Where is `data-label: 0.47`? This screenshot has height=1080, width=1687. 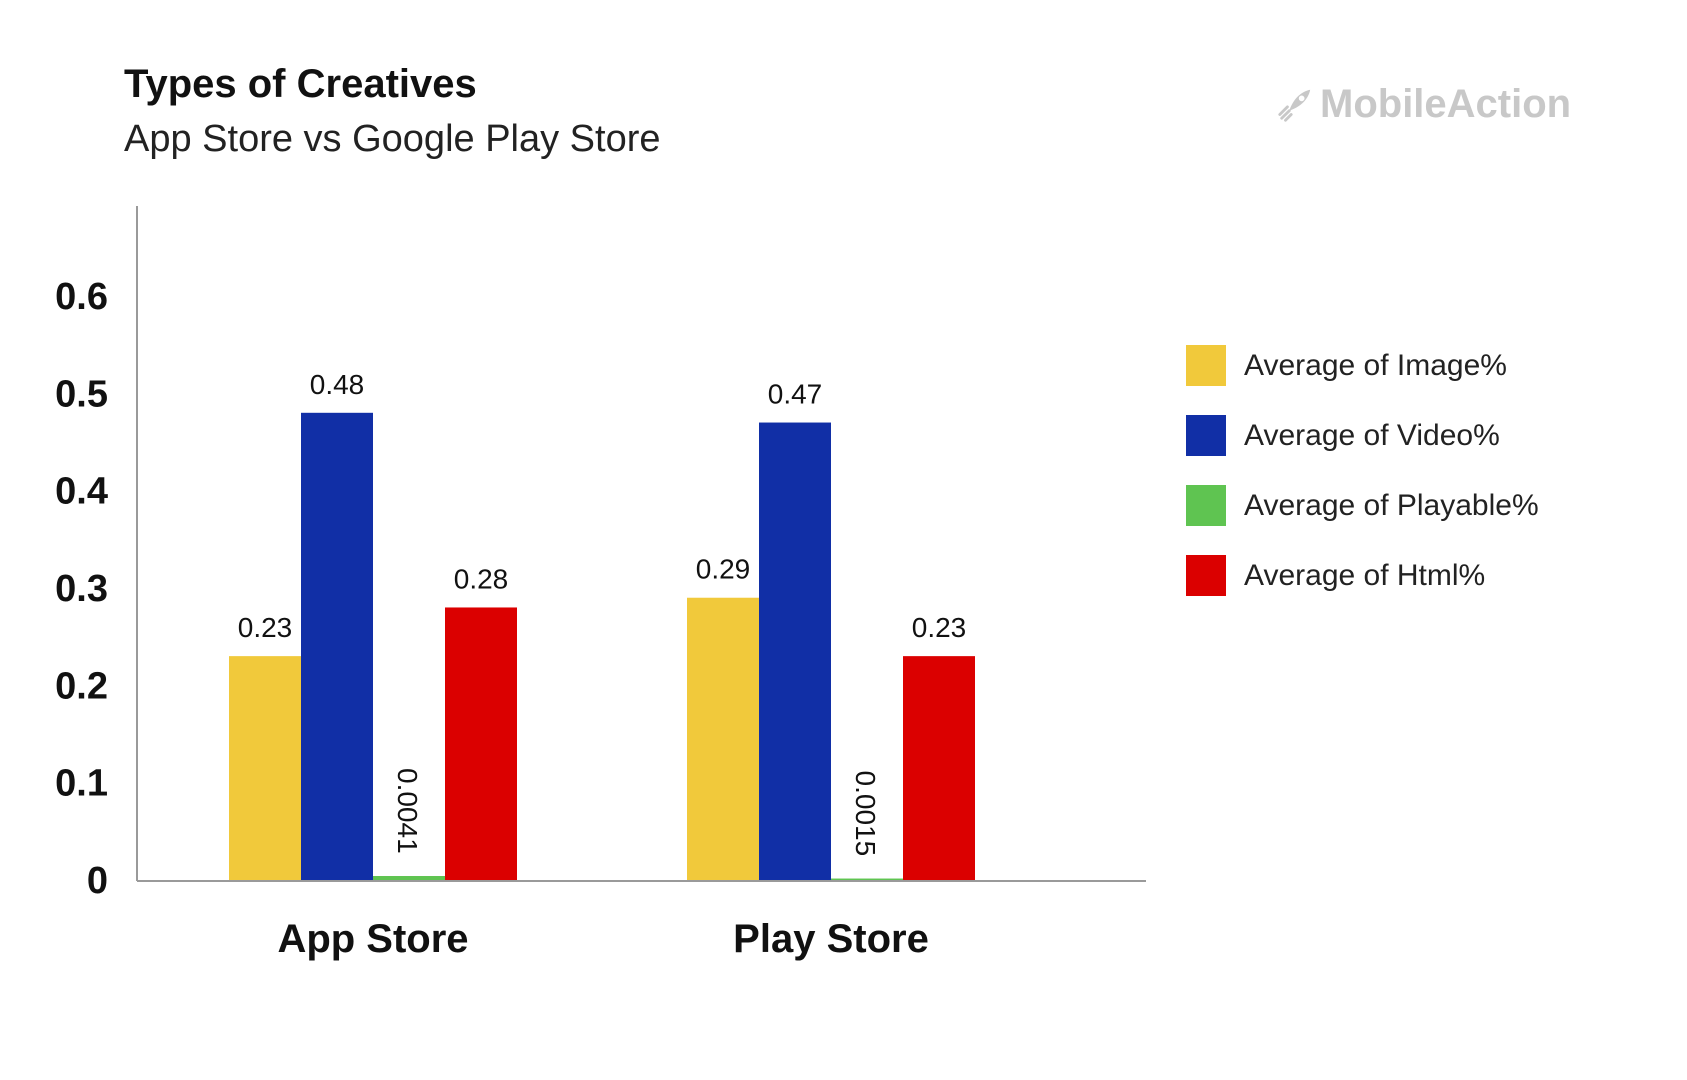 data-label: 0.47 is located at coordinates (795, 394).